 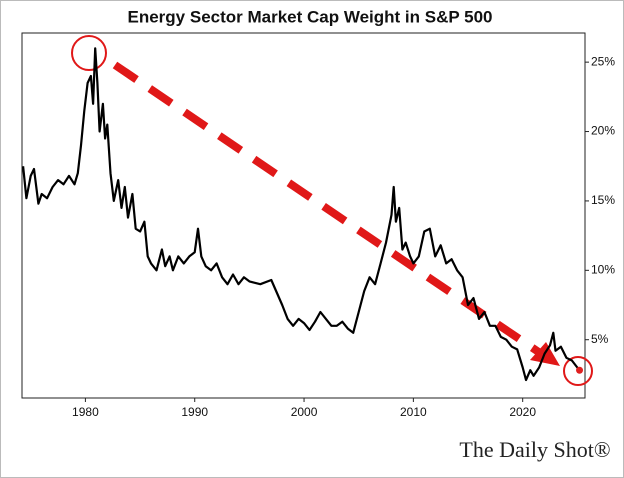 What do you see at coordinates (522, 412) in the screenshot?
I see `x-tick-label: 2020` at bounding box center [522, 412].